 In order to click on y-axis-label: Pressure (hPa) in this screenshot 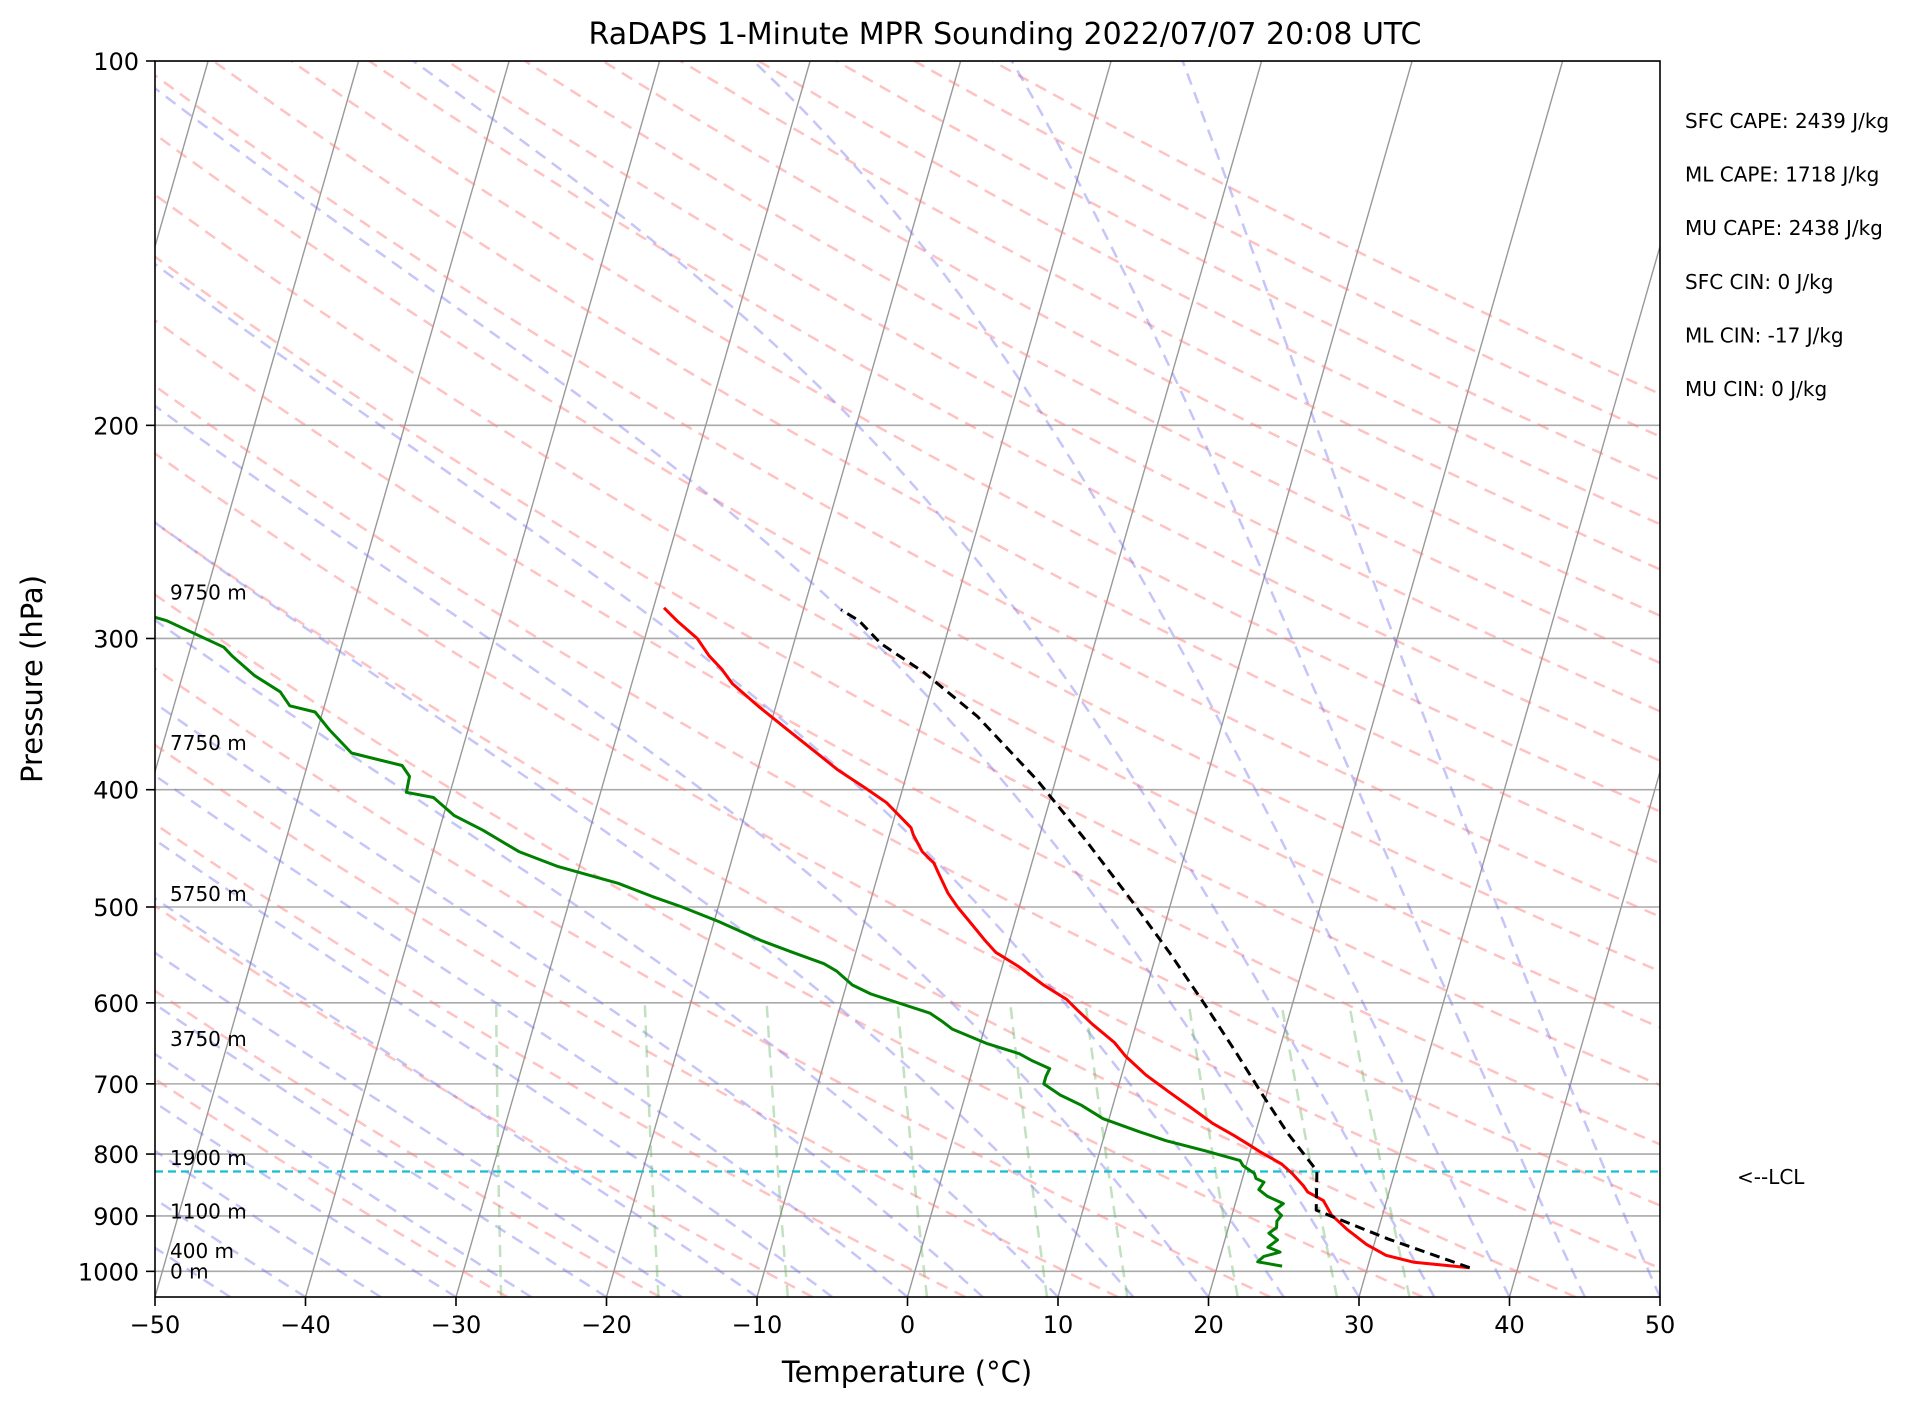, I will do `click(32, 679)`.